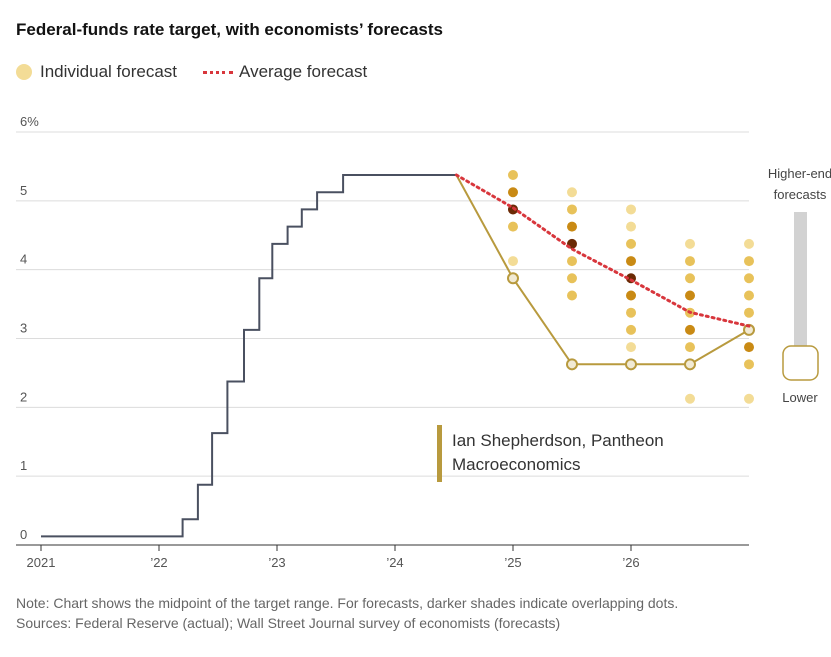 Image resolution: width=831 pixels, height=657 pixels. What do you see at coordinates (382, 557) in the screenshot?
I see `x-axis: 2021 ’22 ’23 ’24 ’25 ’26` at bounding box center [382, 557].